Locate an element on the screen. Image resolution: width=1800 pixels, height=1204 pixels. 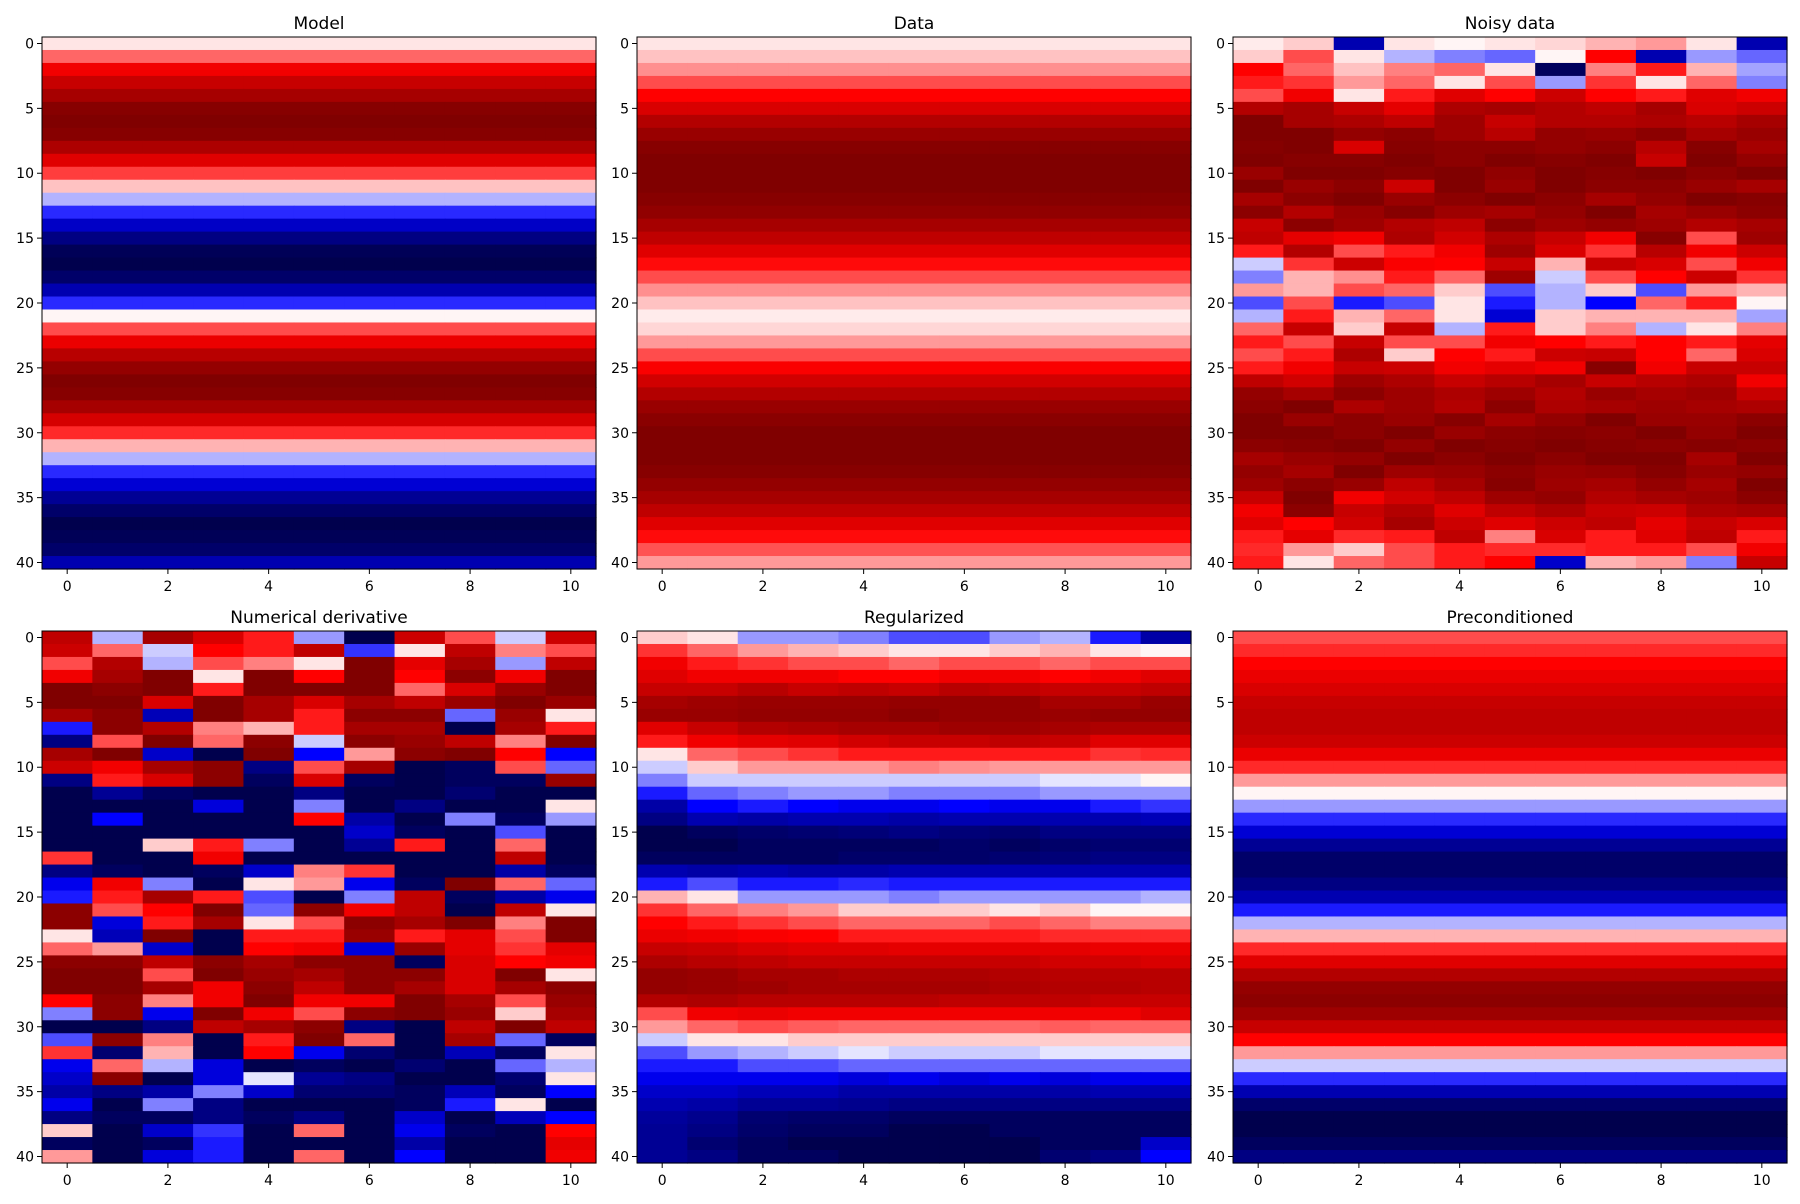
x-tick-label: 8 is located at coordinates (1065, 587).